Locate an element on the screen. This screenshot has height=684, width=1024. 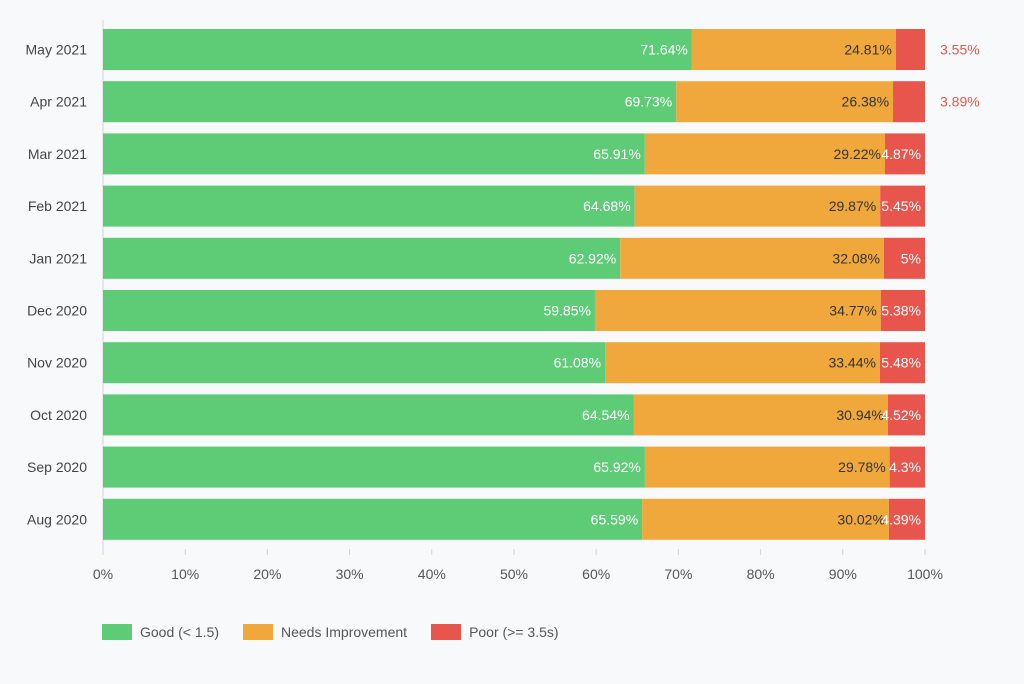
data-label-needs-improvement: 30.94% is located at coordinates (859, 415).